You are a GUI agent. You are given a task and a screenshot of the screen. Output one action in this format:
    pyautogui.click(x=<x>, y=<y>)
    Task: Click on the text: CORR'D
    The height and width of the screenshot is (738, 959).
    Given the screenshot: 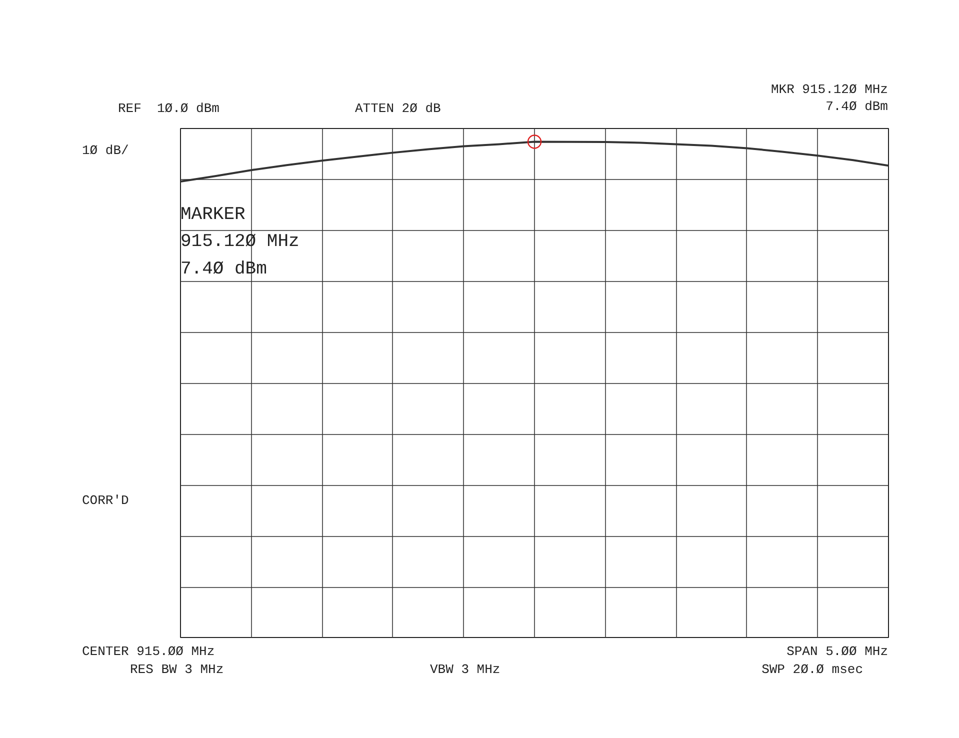 What is the action you would take?
    pyautogui.click(x=105, y=500)
    